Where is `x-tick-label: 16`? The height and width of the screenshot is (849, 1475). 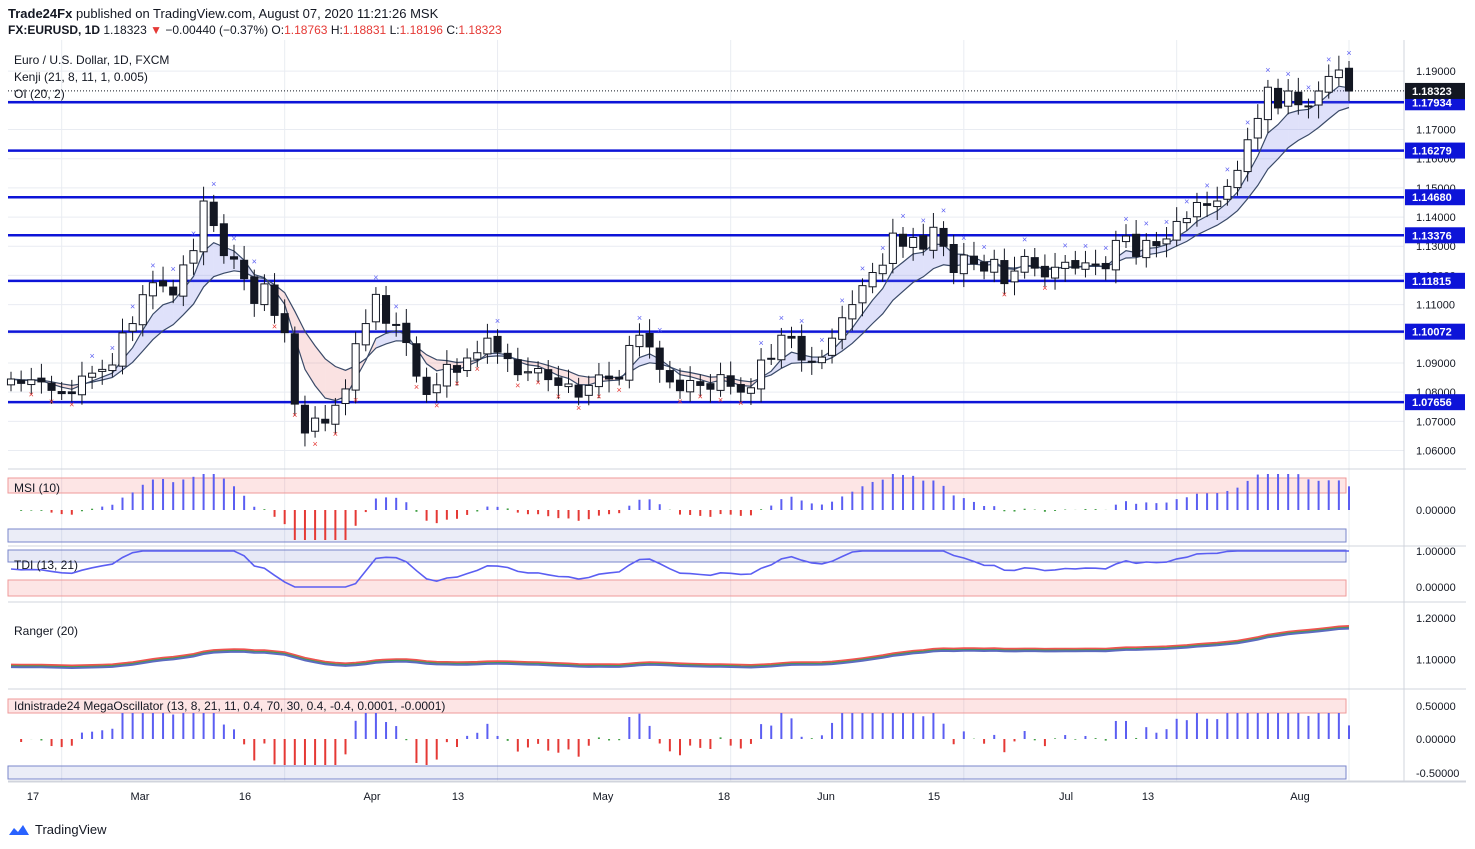
x-tick-label: 16 is located at coordinates (245, 797).